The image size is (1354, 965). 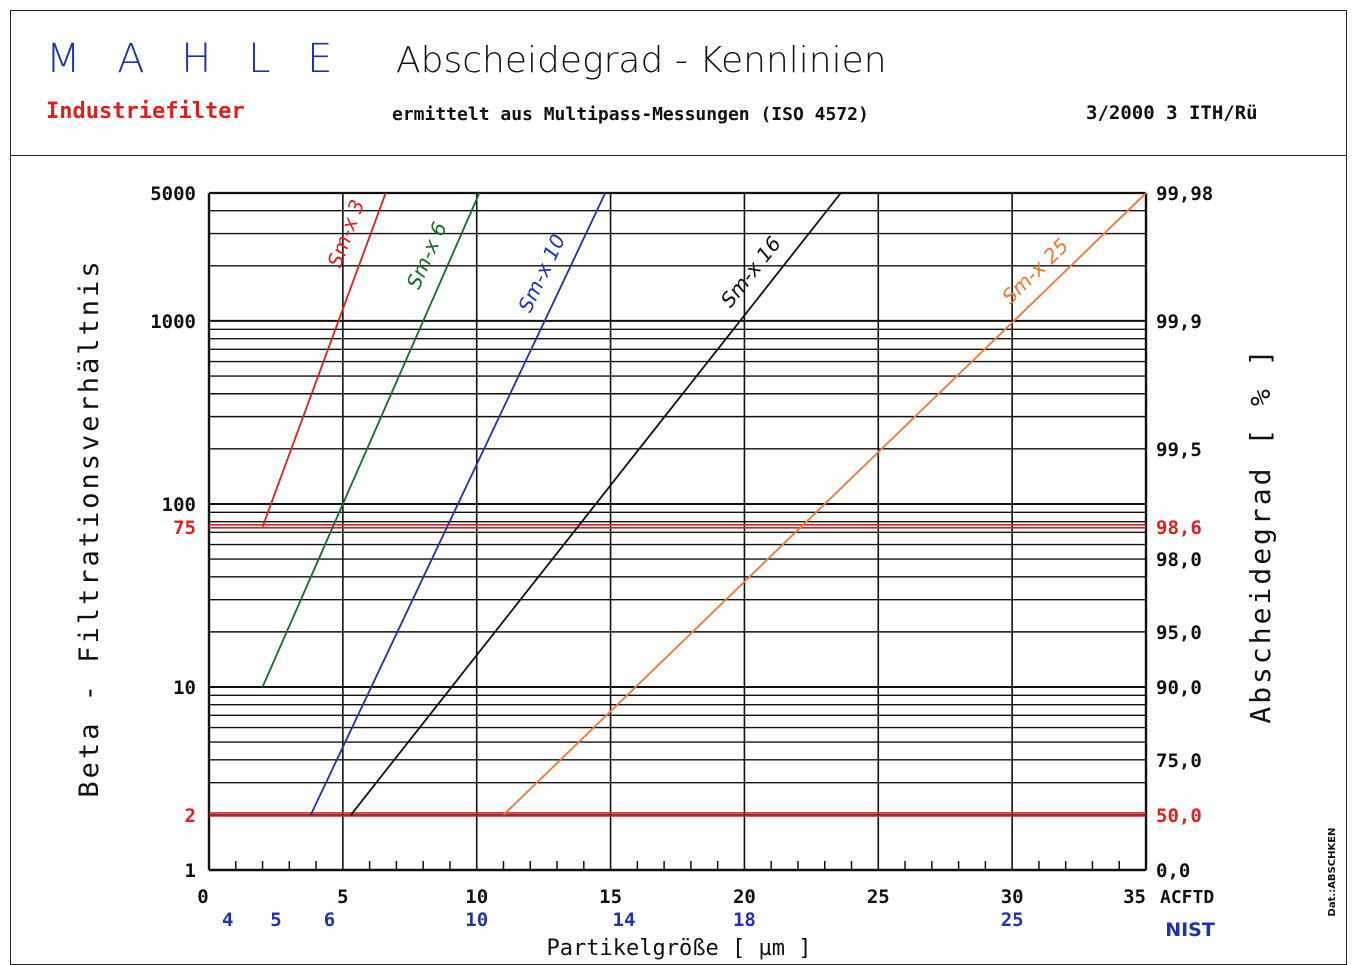 I want to click on y-right-tick-label: 90,0, so click(x=1179, y=688).